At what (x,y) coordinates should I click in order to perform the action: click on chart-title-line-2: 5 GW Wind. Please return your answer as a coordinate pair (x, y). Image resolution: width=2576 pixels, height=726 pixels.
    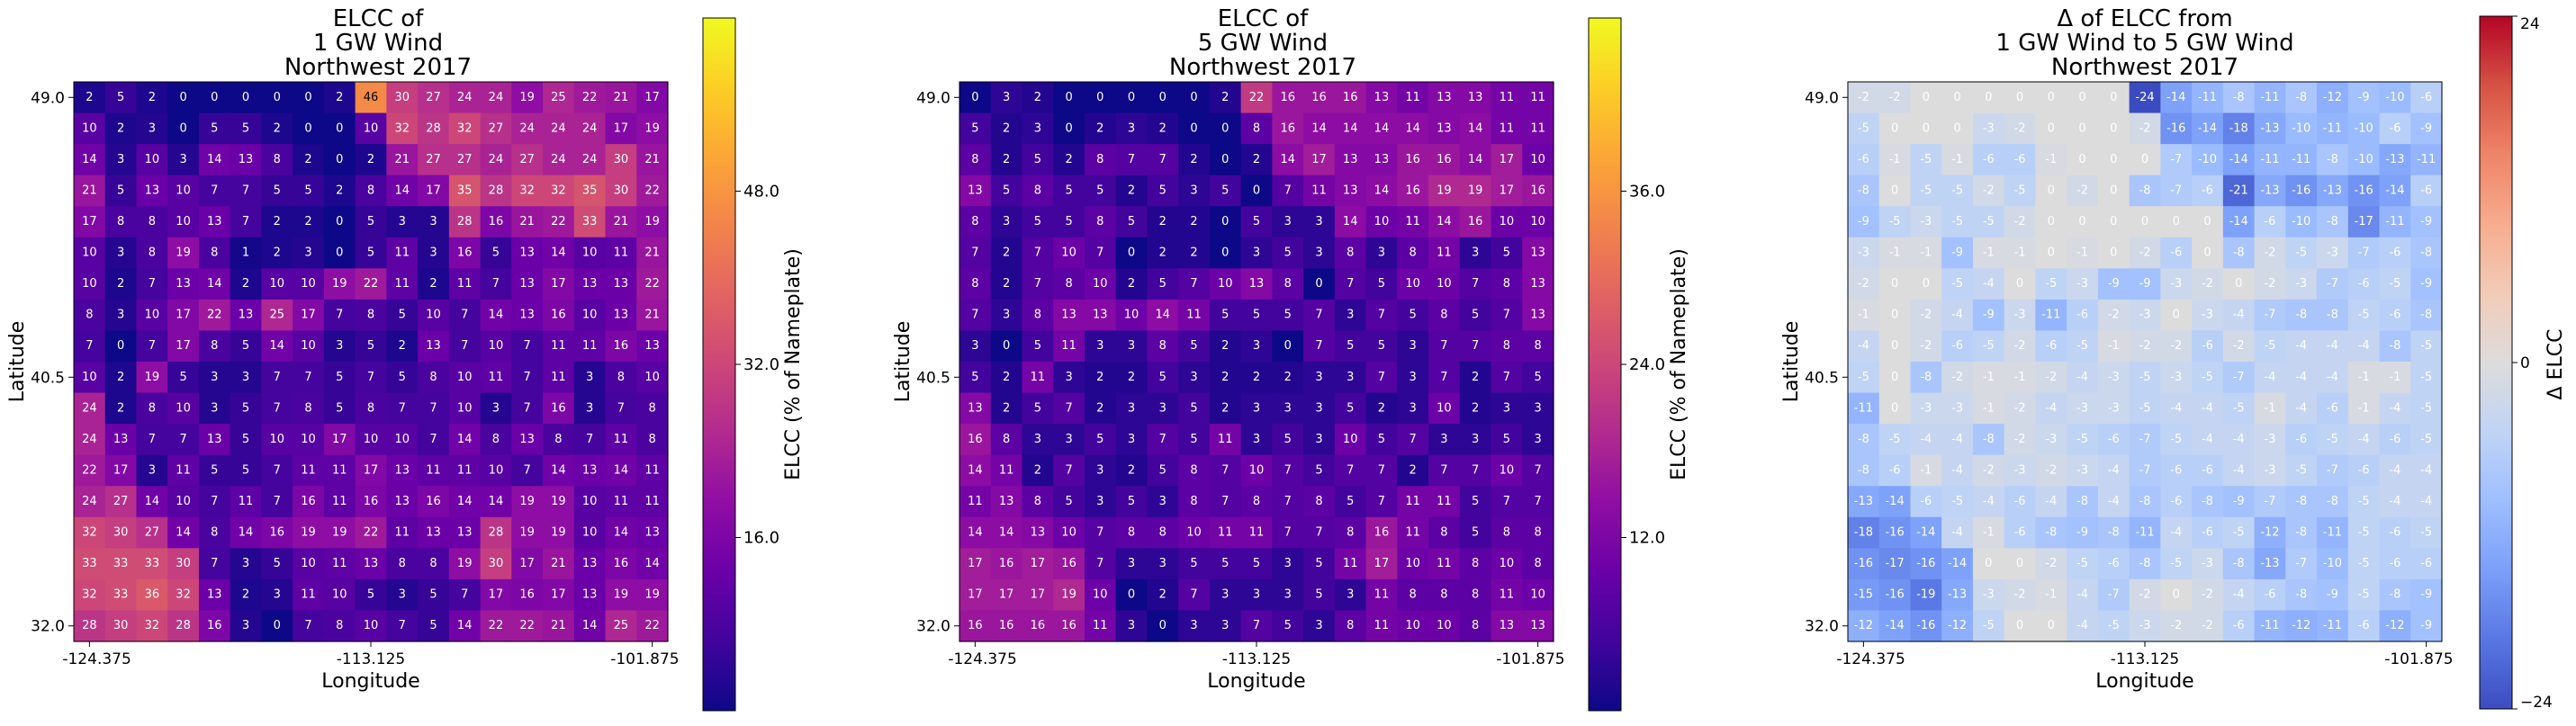
    Looking at the image, I should click on (1263, 43).